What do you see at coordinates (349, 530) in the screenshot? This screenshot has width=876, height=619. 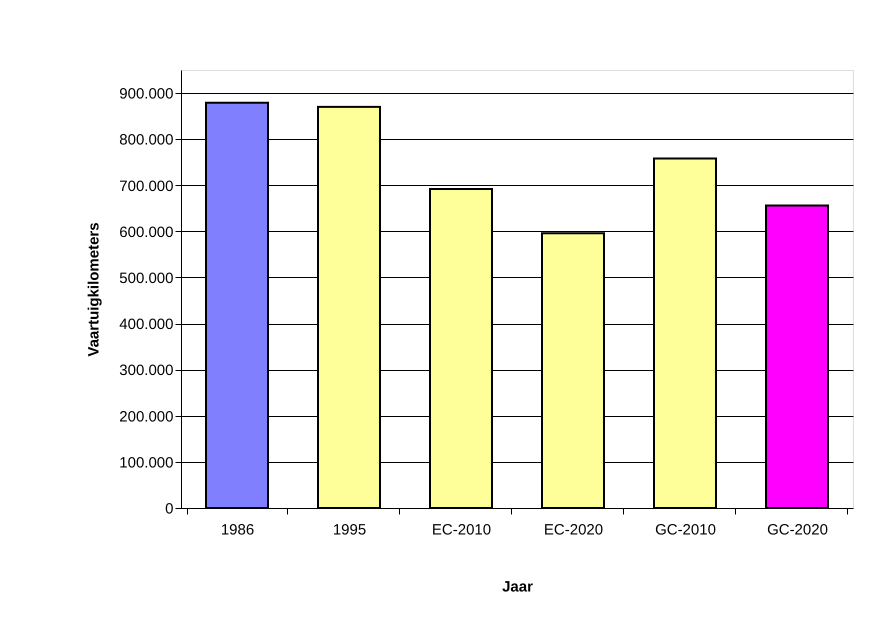 I see `x-tick-label: 1995` at bounding box center [349, 530].